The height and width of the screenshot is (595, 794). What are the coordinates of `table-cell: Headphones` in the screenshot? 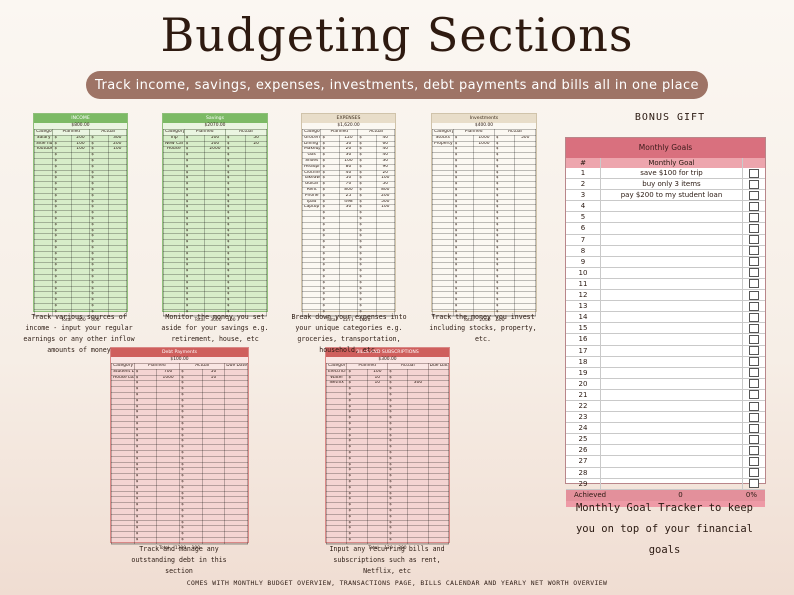 It's located at (311, 167).